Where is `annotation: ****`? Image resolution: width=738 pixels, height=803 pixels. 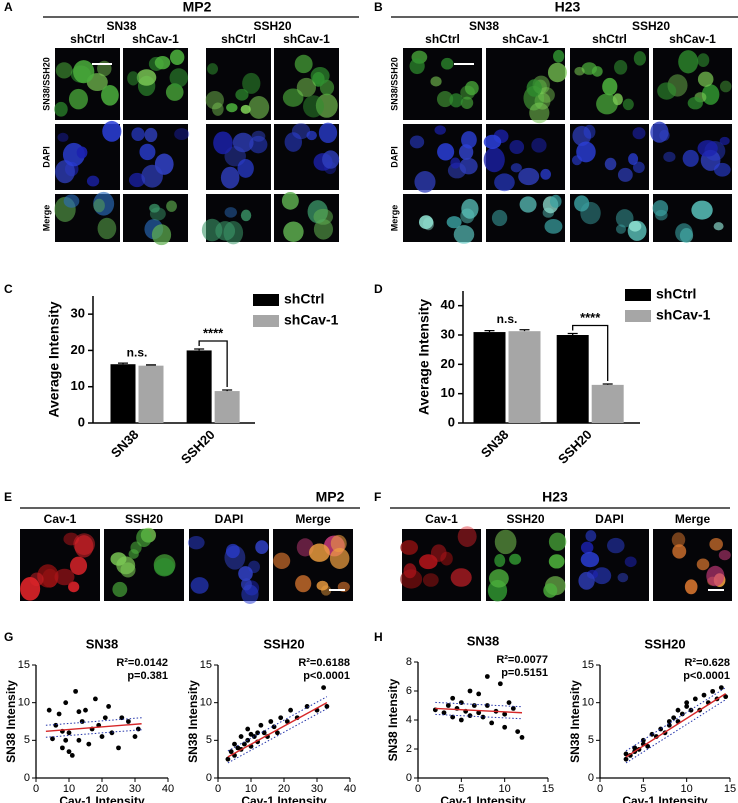
annotation: **** is located at coordinates (213, 332).